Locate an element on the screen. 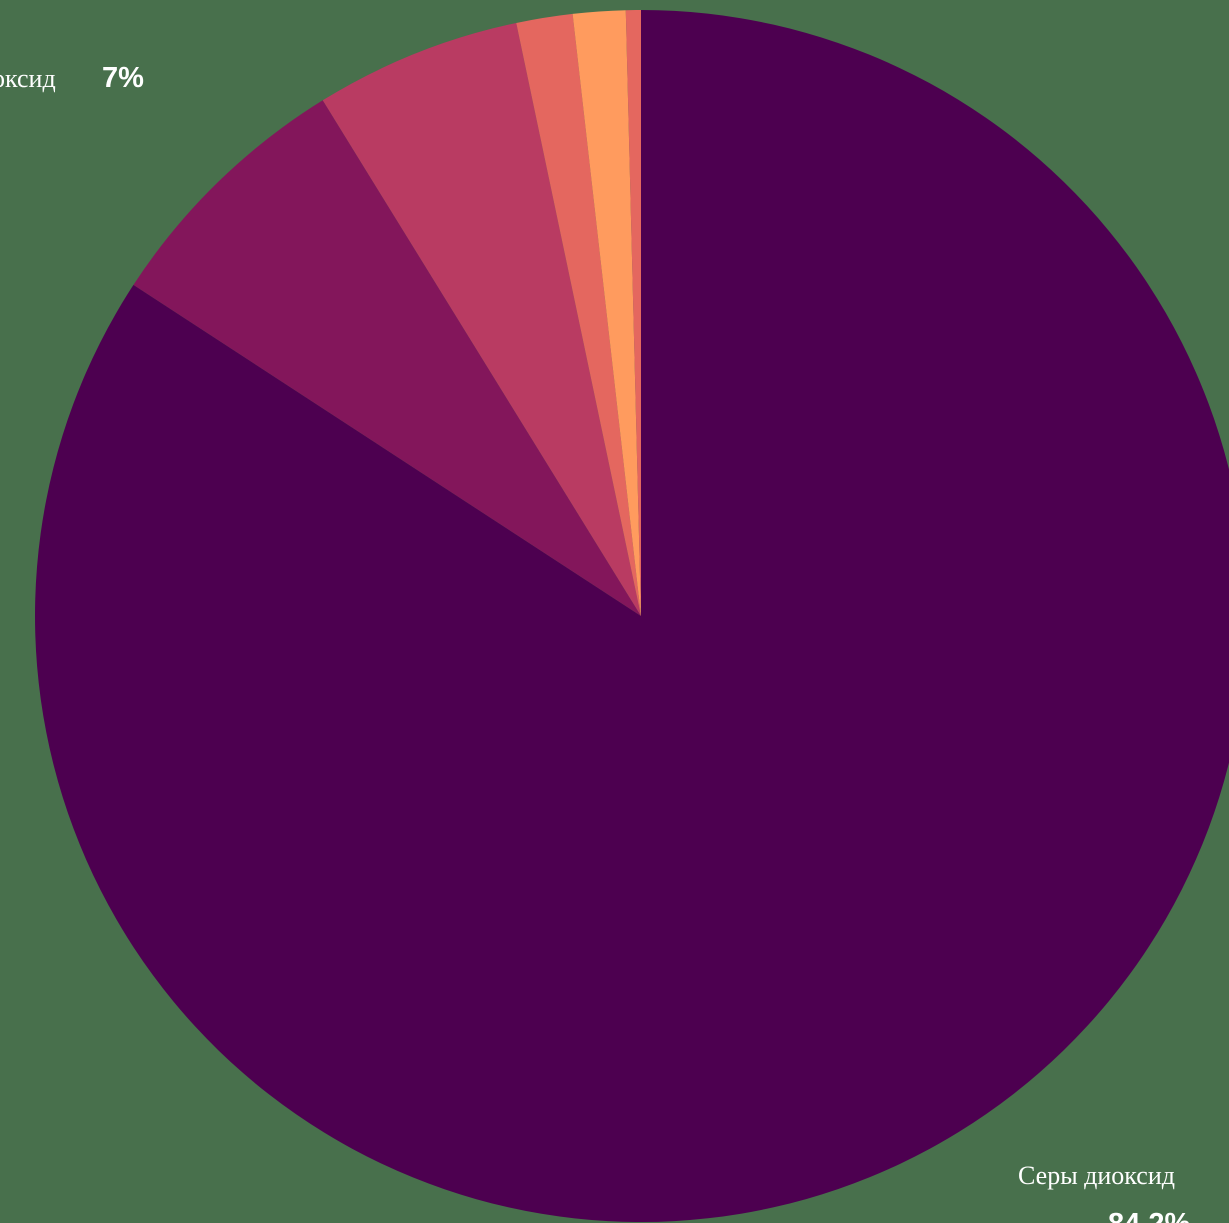 The height and width of the screenshot is (1223, 1229). slice-label-pct-1: 7% is located at coordinates (123, 78).